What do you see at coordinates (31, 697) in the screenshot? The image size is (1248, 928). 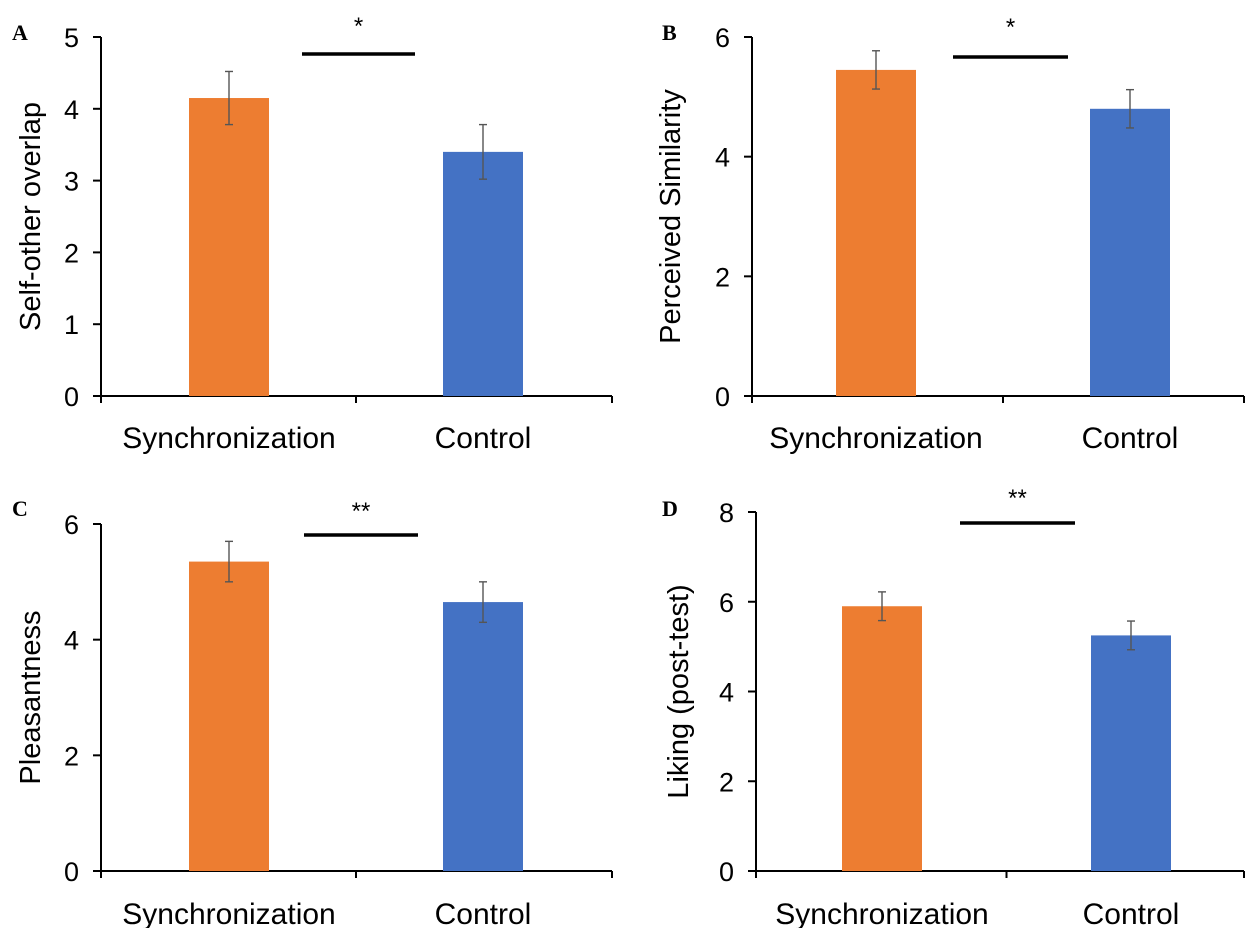 I see `y-axis-title: Pleasantness` at bounding box center [31, 697].